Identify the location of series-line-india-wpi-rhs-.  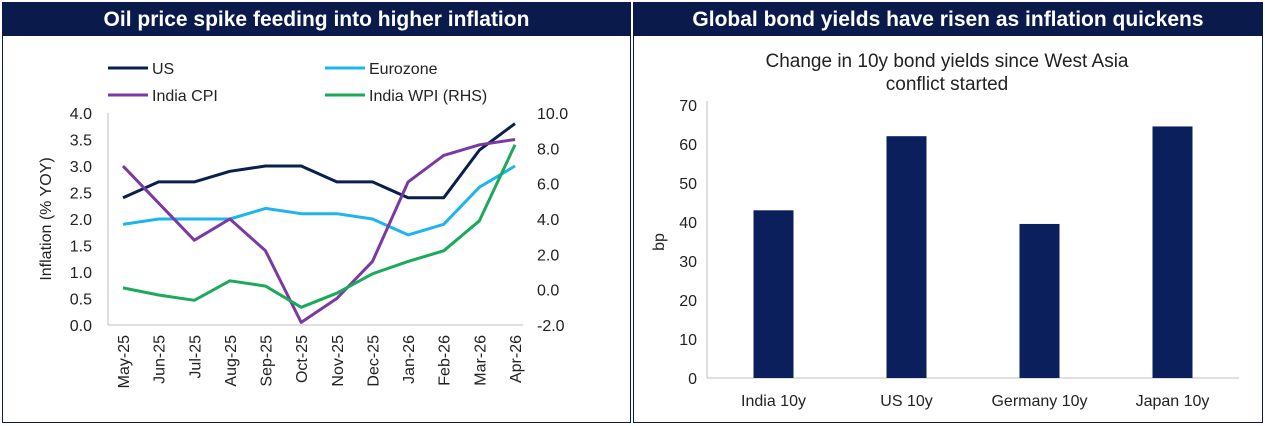
(319, 226).